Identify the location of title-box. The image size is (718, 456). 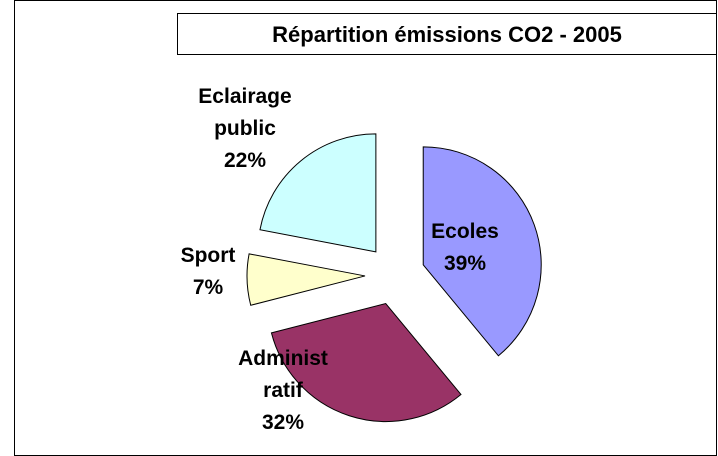
(447, 34).